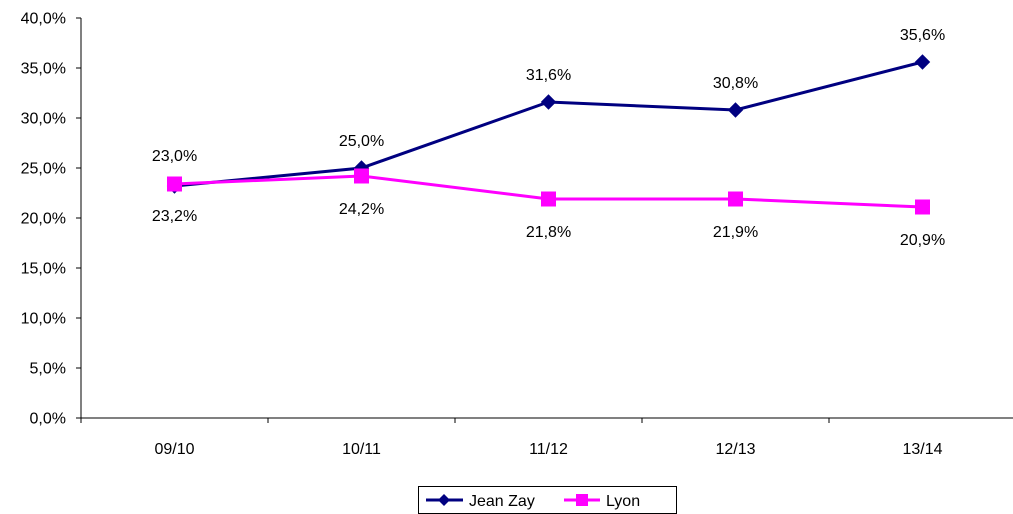 The image size is (1013, 514). I want to click on y-tick-label: 30,0%, so click(43, 119).